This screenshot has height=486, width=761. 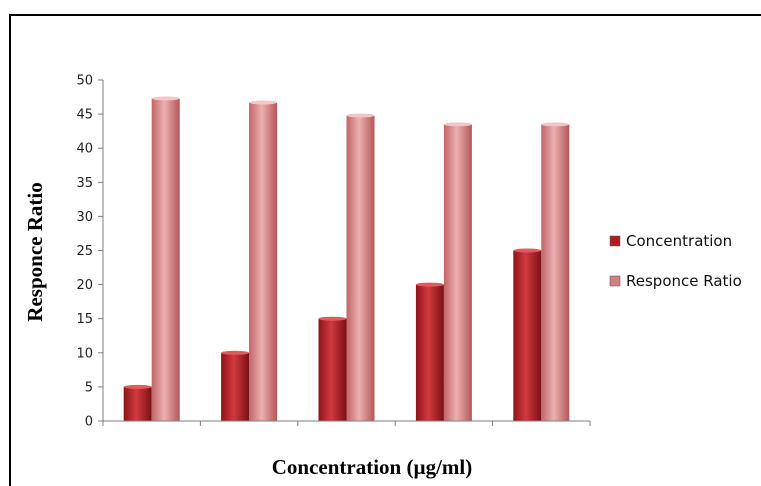 I want to click on y-axis: 0 5 10 15 20 25 30 35 40 45 50, so click(x=90, y=252).